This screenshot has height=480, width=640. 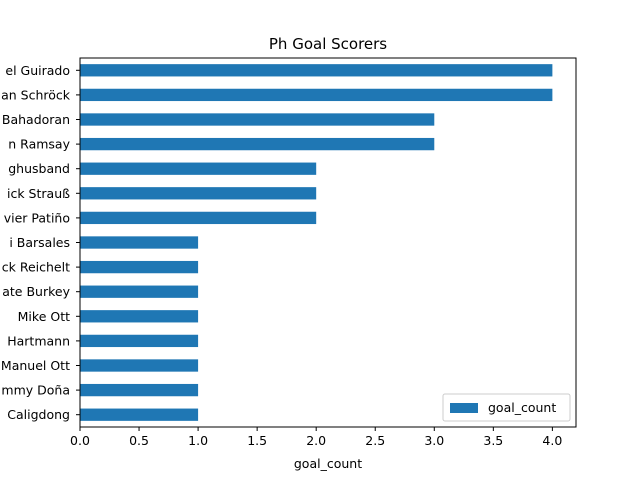 I want to click on y-tick-label: n Ramsay, so click(x=39, y=144).